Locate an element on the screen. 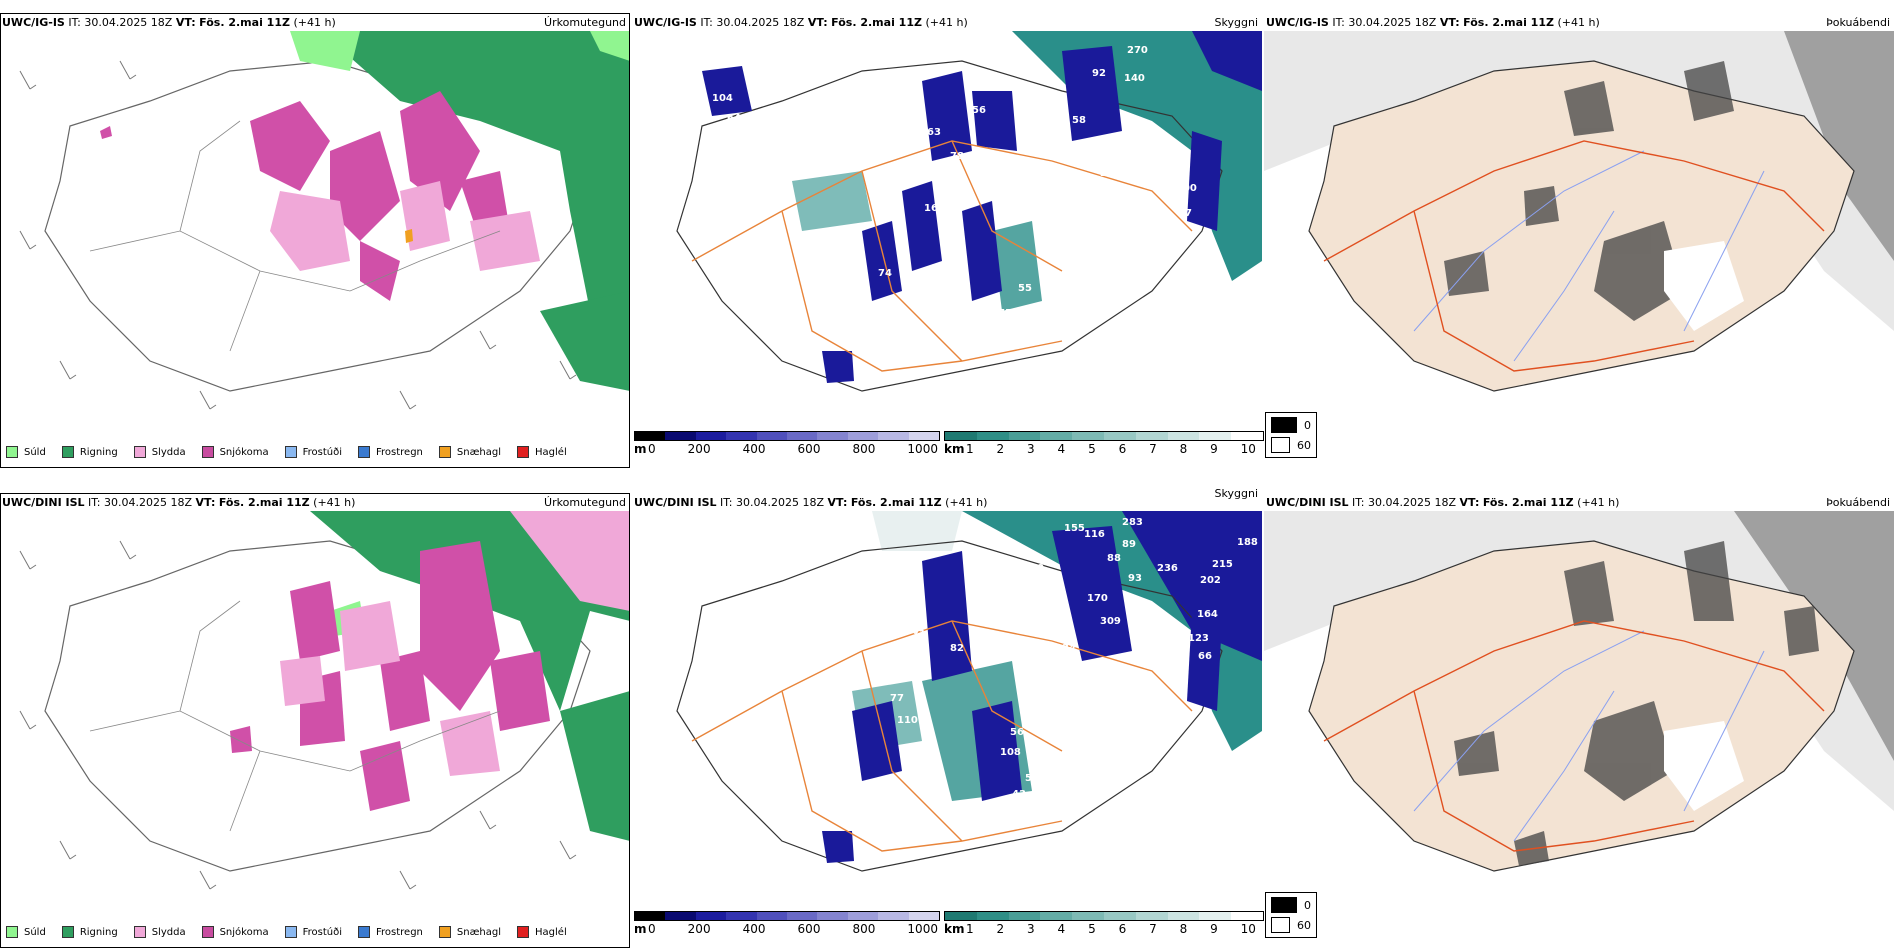 The image size is (1900, 950). svg-text: 93 is located at coordinates (1051, 136).